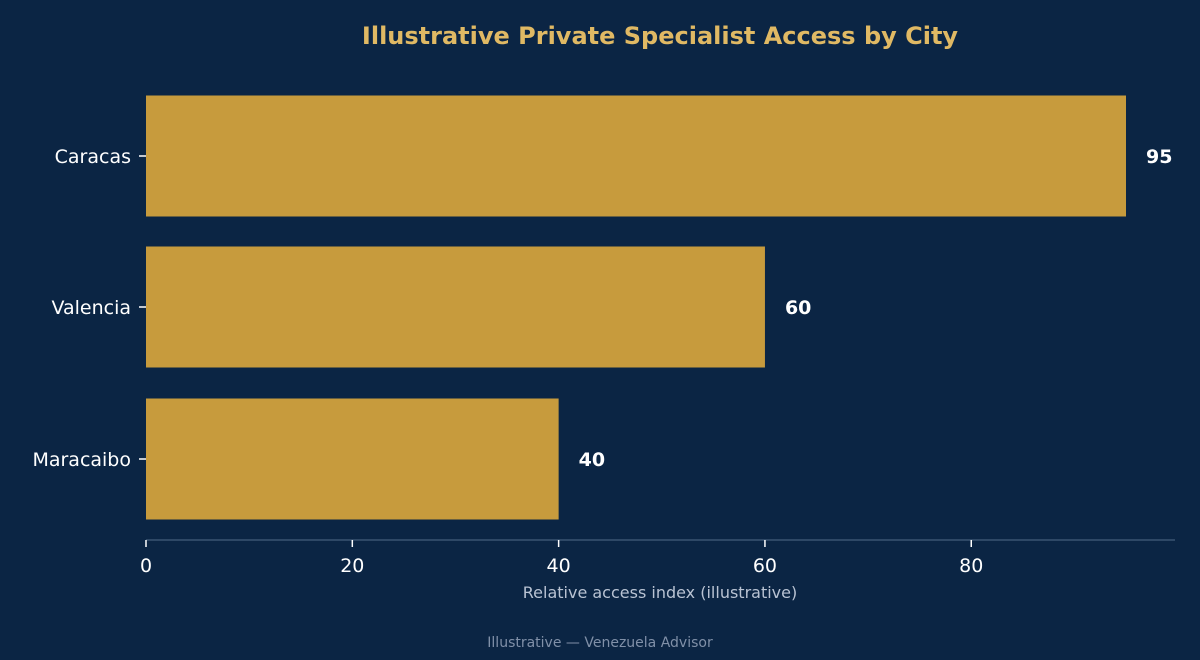  I want to click on data-label: 95, so click(1159, 157).